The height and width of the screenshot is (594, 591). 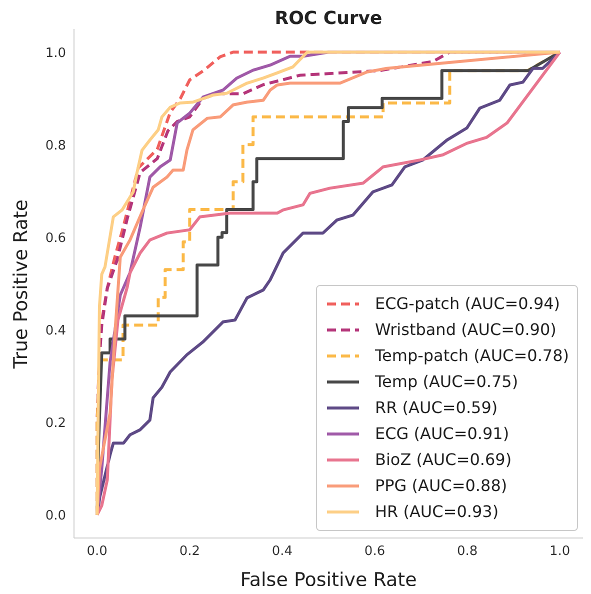 What do you see at coordinates (55, 516) in the screenshot?
I see `y-tick-label: 0.0` at bounding box center [55, 516].